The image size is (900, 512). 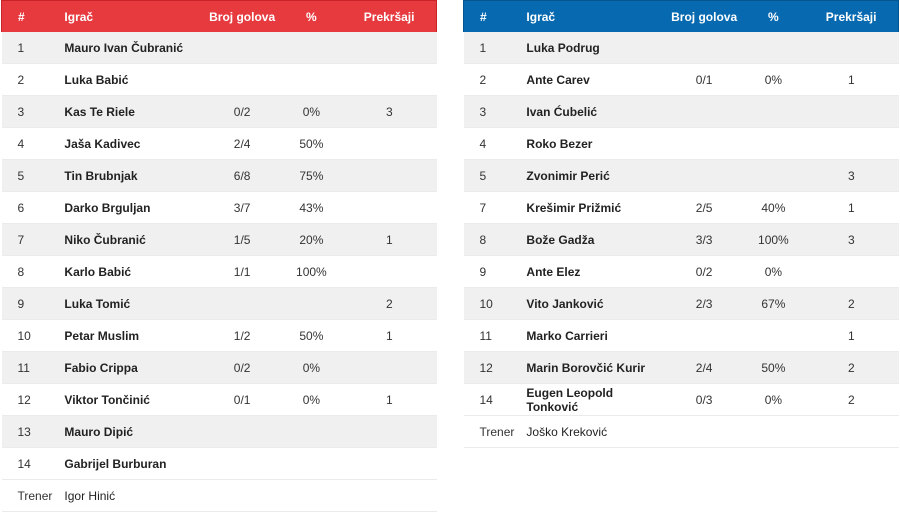 I want to click on player-row: 14 Eugen Leopold Tonković 0/3 0% 2, so click(x=681, y=399).